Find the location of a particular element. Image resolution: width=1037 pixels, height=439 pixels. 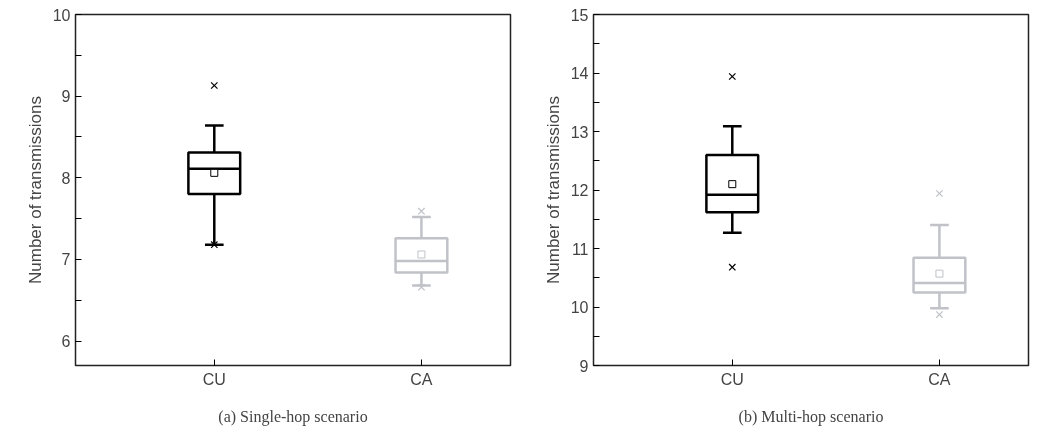

y-tick-label: 6 is located at coordinates (66, 342).